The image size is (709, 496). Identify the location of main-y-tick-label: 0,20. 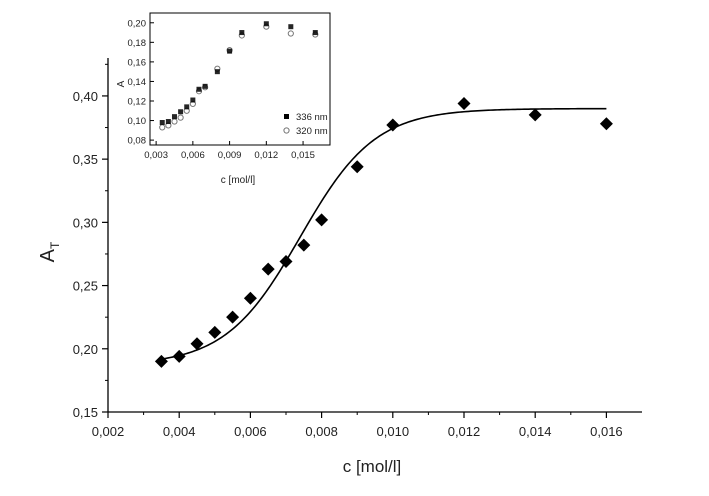
(85, 349).